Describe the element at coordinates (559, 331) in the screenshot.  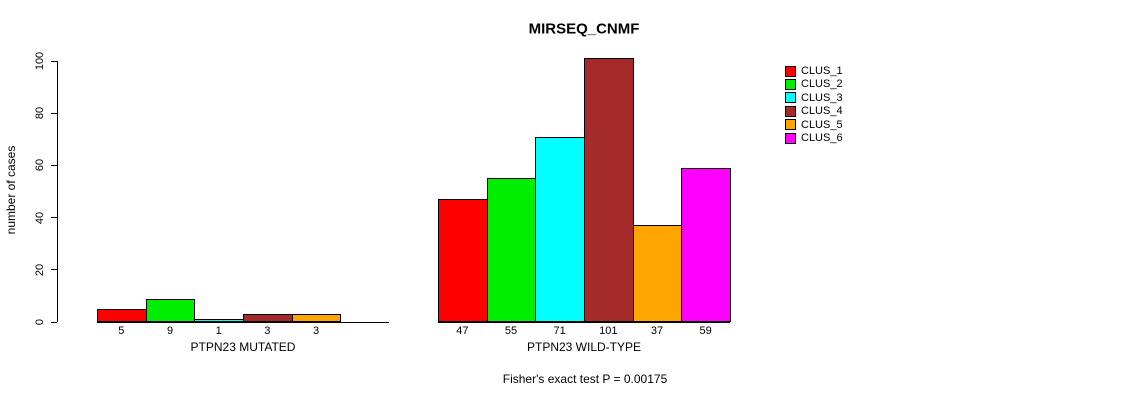
I see `bar-count-label: 71` at that location.